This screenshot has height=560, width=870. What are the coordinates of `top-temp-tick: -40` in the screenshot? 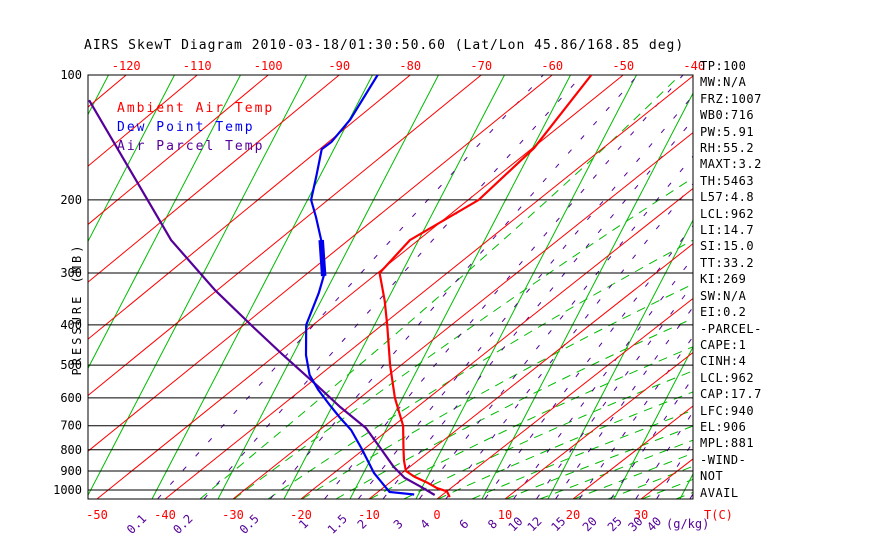 It's located at (694, 66).